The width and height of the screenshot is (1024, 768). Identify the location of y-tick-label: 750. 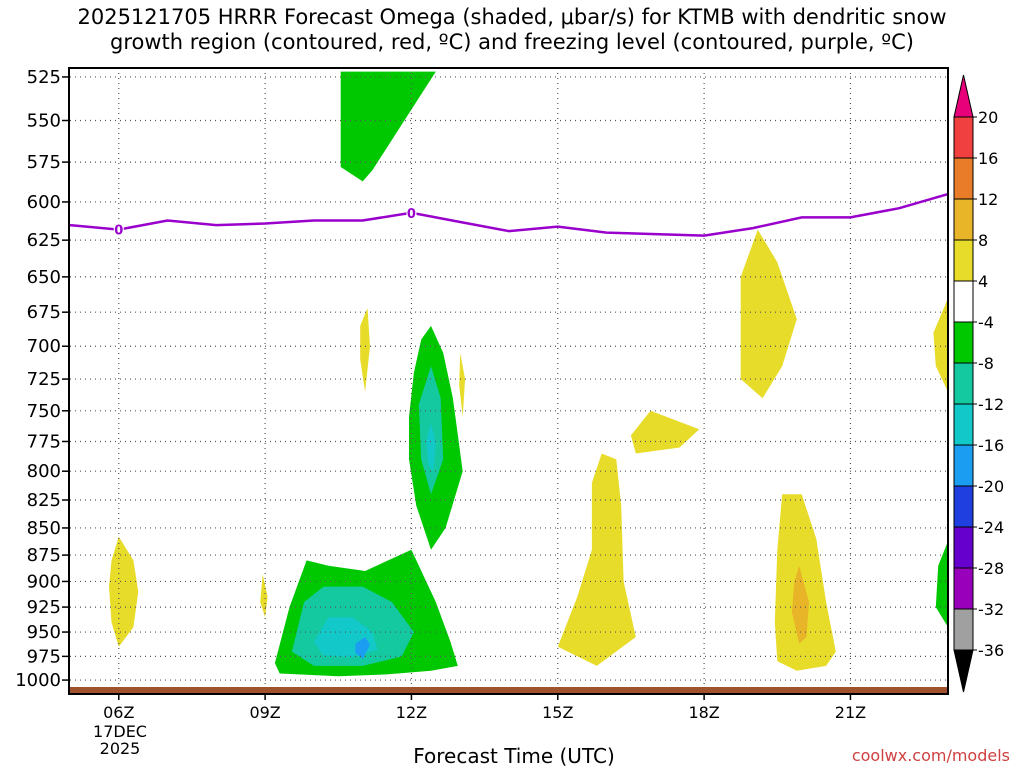
(44, 411).